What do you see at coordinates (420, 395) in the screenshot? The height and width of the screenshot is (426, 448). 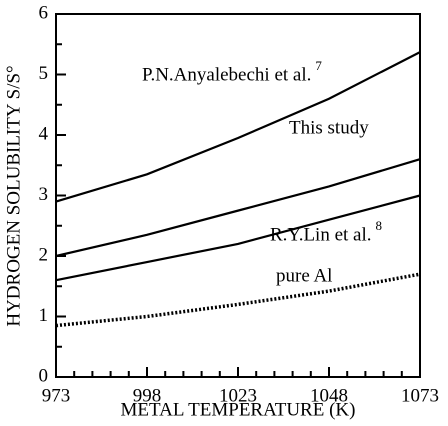 I see `x-tick-label: 1073` at bounding box center [420, 395].